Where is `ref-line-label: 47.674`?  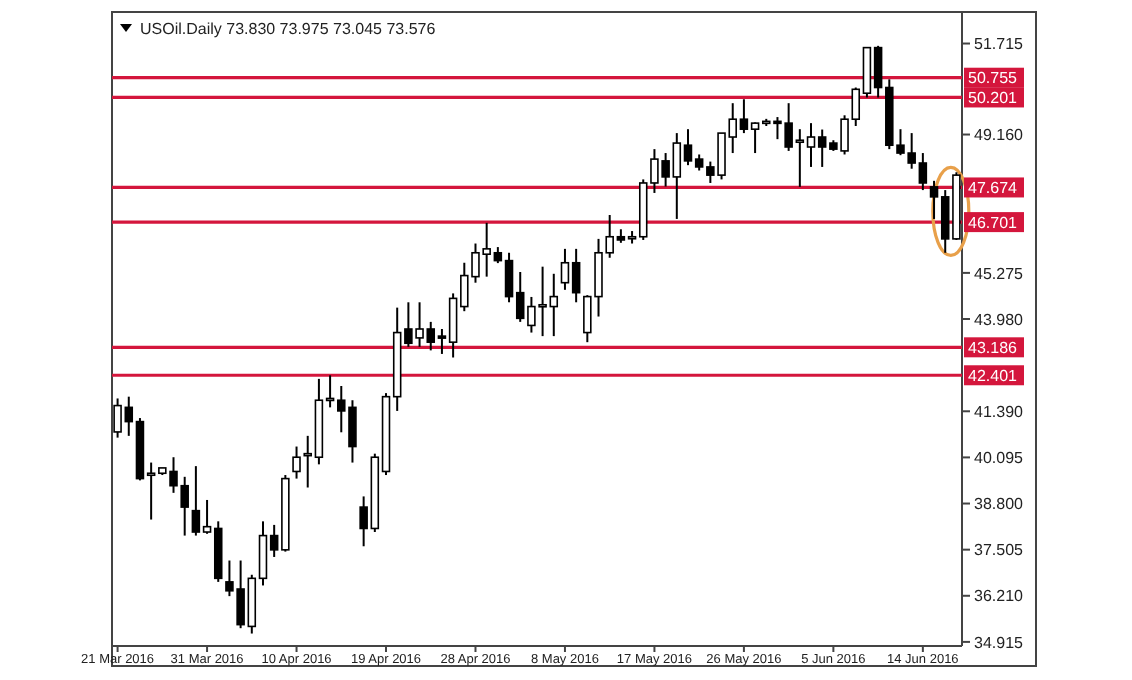 ref-line-label: 47.674 is located at coordinates (993, 188).